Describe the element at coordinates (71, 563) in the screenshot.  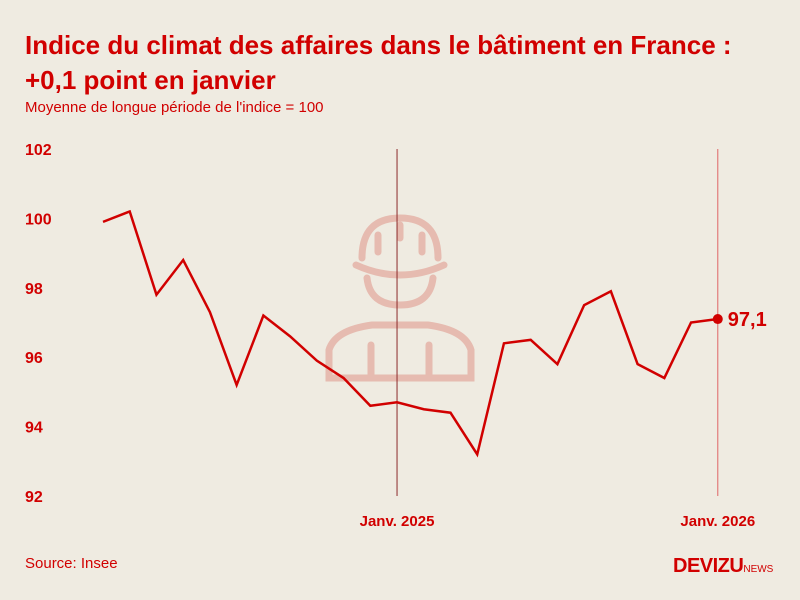
I see `source-note: Source: Insee` at that location.